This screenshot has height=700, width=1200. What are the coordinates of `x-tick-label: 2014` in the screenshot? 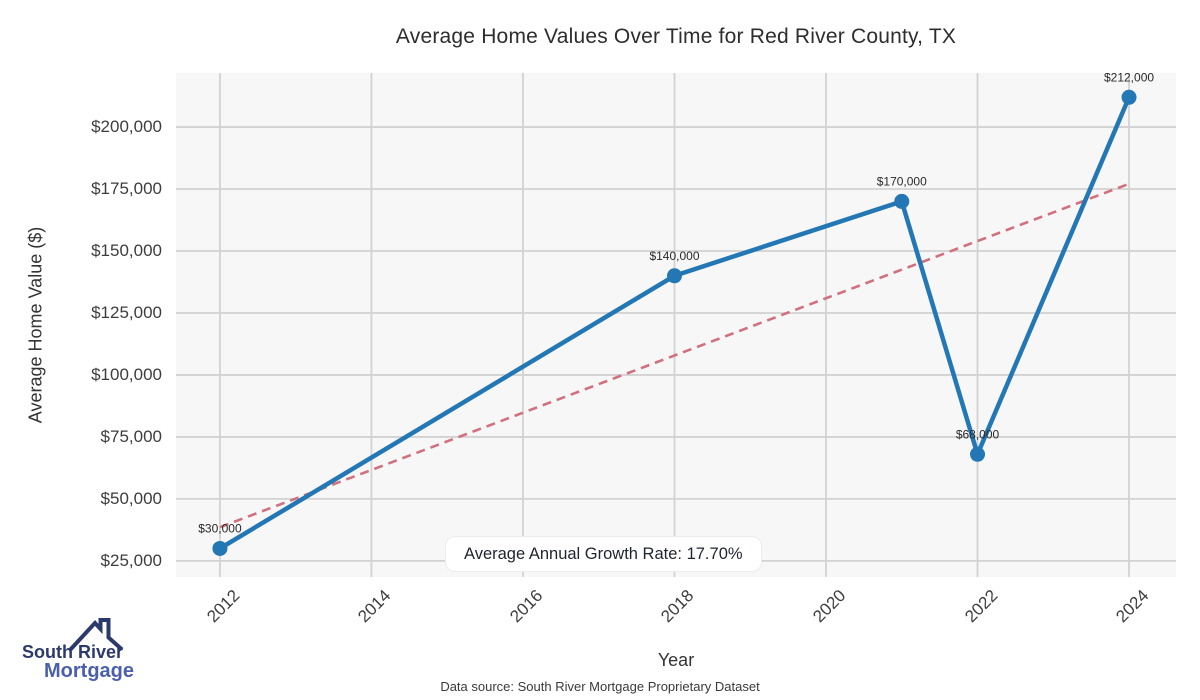 It's located at (374, 606).